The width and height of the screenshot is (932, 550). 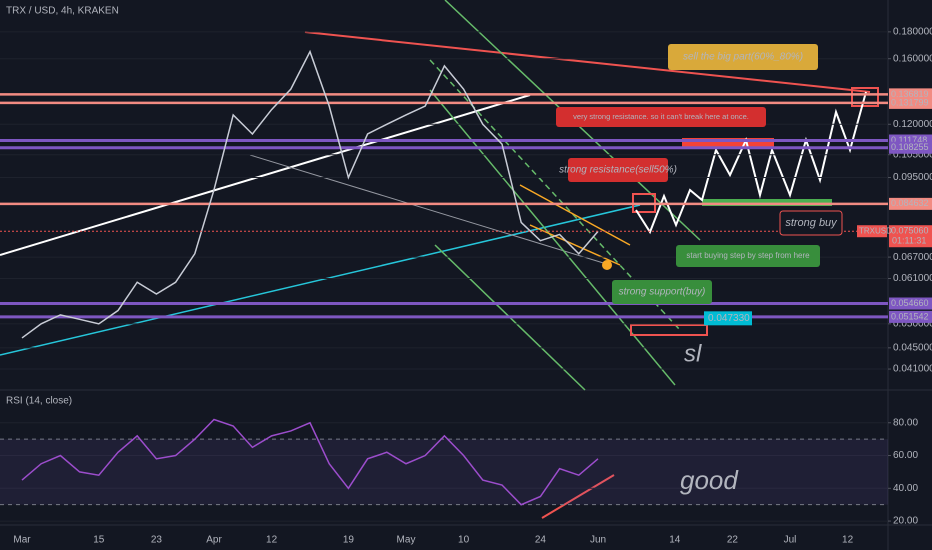 I want to click on countdown: 01:11:31, so click(x=909, y=241).